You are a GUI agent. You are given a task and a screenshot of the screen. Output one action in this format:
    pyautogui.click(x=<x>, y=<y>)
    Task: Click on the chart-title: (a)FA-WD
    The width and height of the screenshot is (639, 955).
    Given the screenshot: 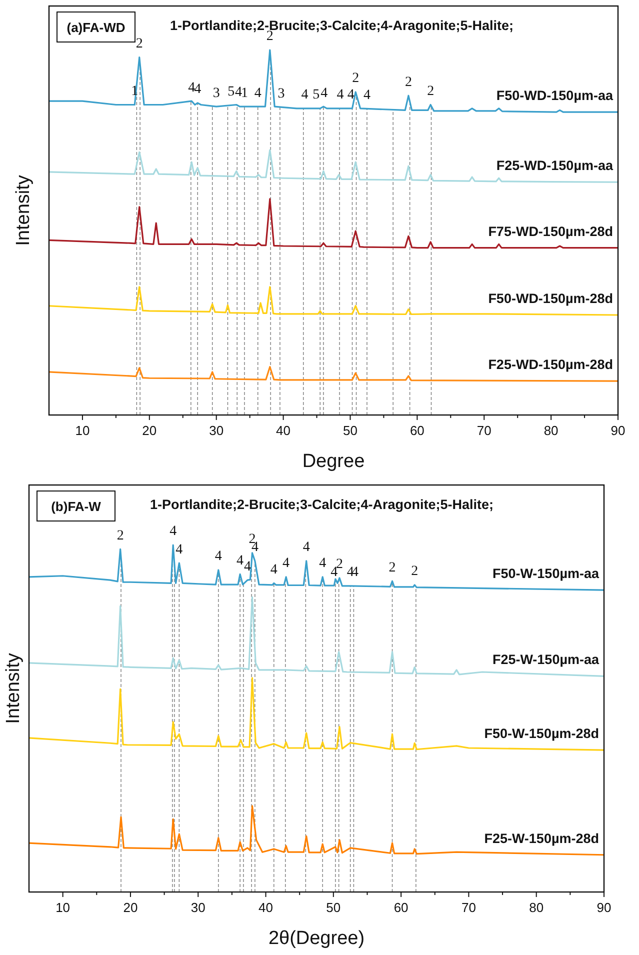 What is the action you would take?
    pyautogui.click(x=96, y=27)
    